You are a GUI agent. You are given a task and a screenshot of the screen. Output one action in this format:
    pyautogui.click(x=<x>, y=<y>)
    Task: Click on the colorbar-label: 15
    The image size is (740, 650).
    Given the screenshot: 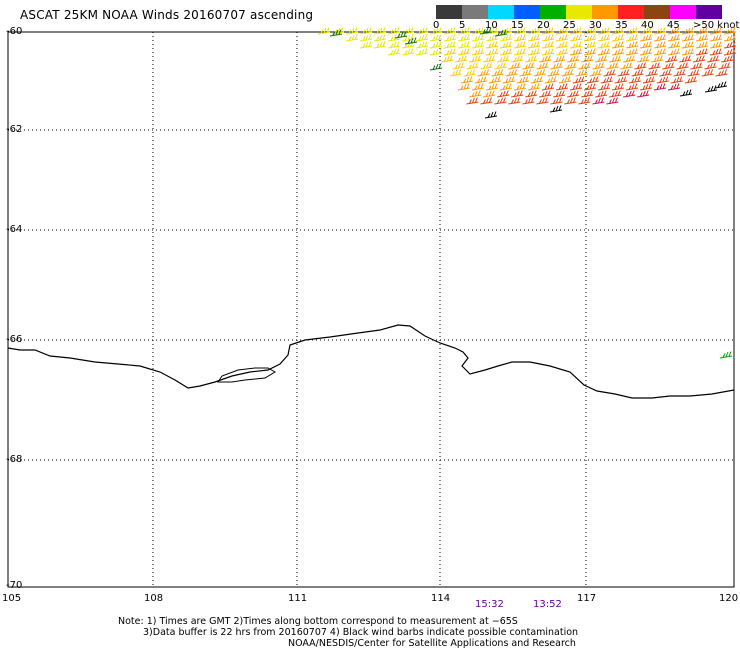 What is the action you would take?
    pyautogui.click(x=517, y=25)
    